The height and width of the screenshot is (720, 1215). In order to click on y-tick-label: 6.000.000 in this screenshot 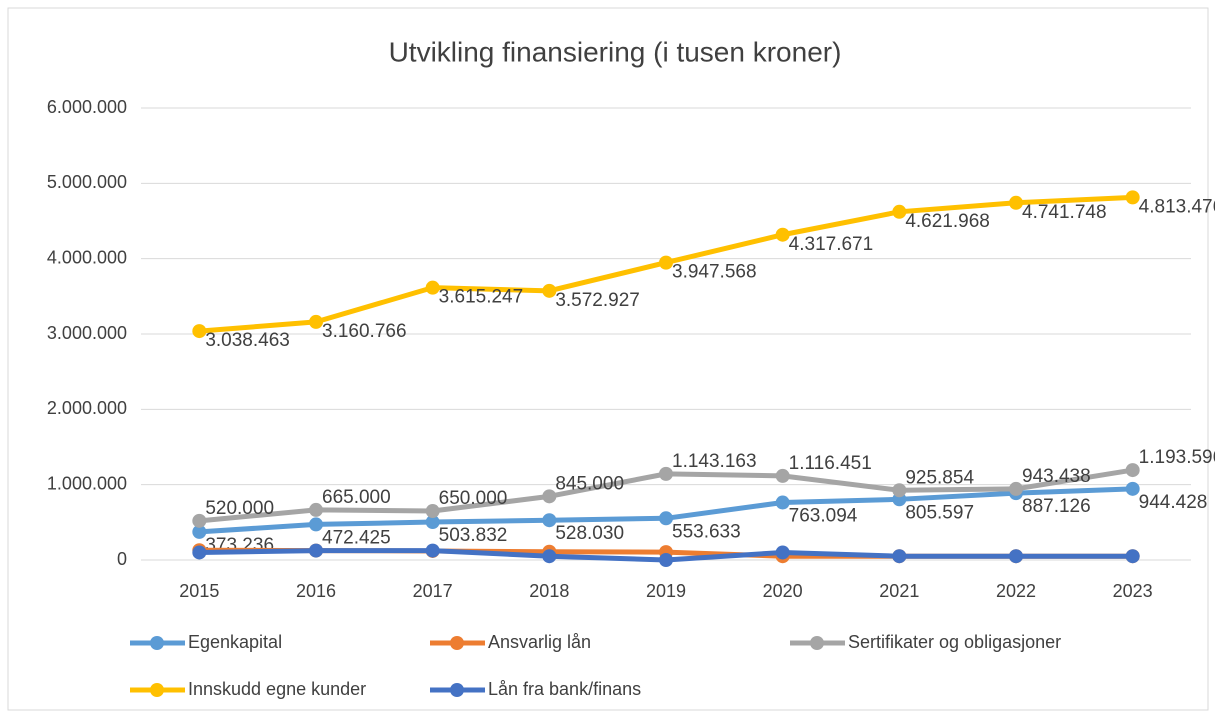, I will do `click(87, 107)`.